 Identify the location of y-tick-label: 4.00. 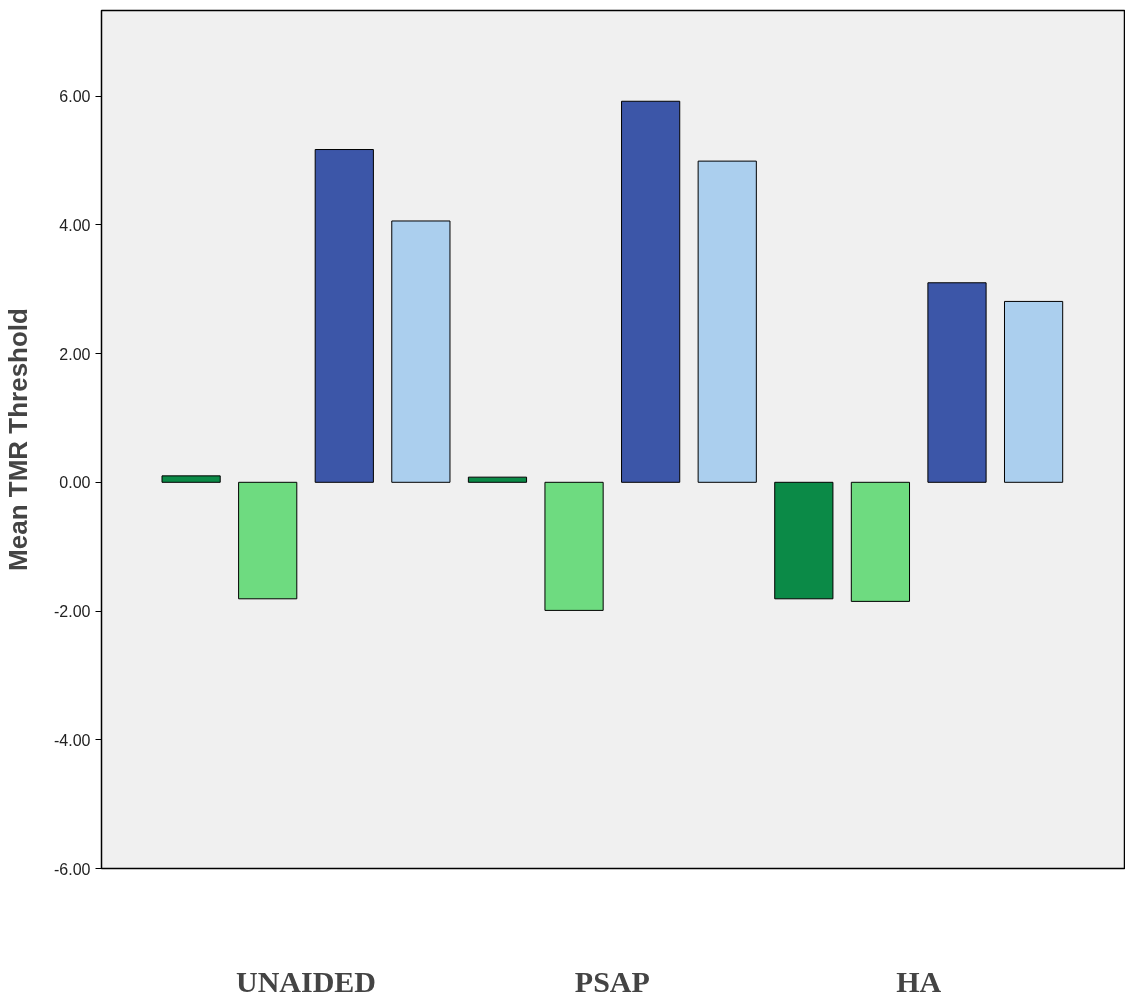
(75, 225).